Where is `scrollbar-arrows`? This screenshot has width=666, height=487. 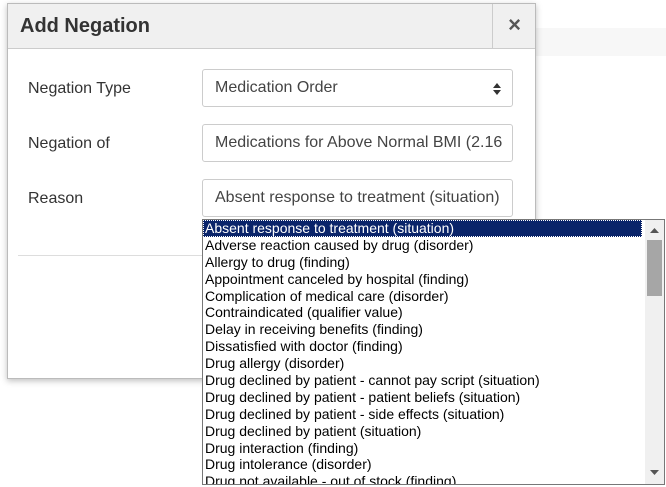
scrollbar-arrows is located at coordinates (654, 351).